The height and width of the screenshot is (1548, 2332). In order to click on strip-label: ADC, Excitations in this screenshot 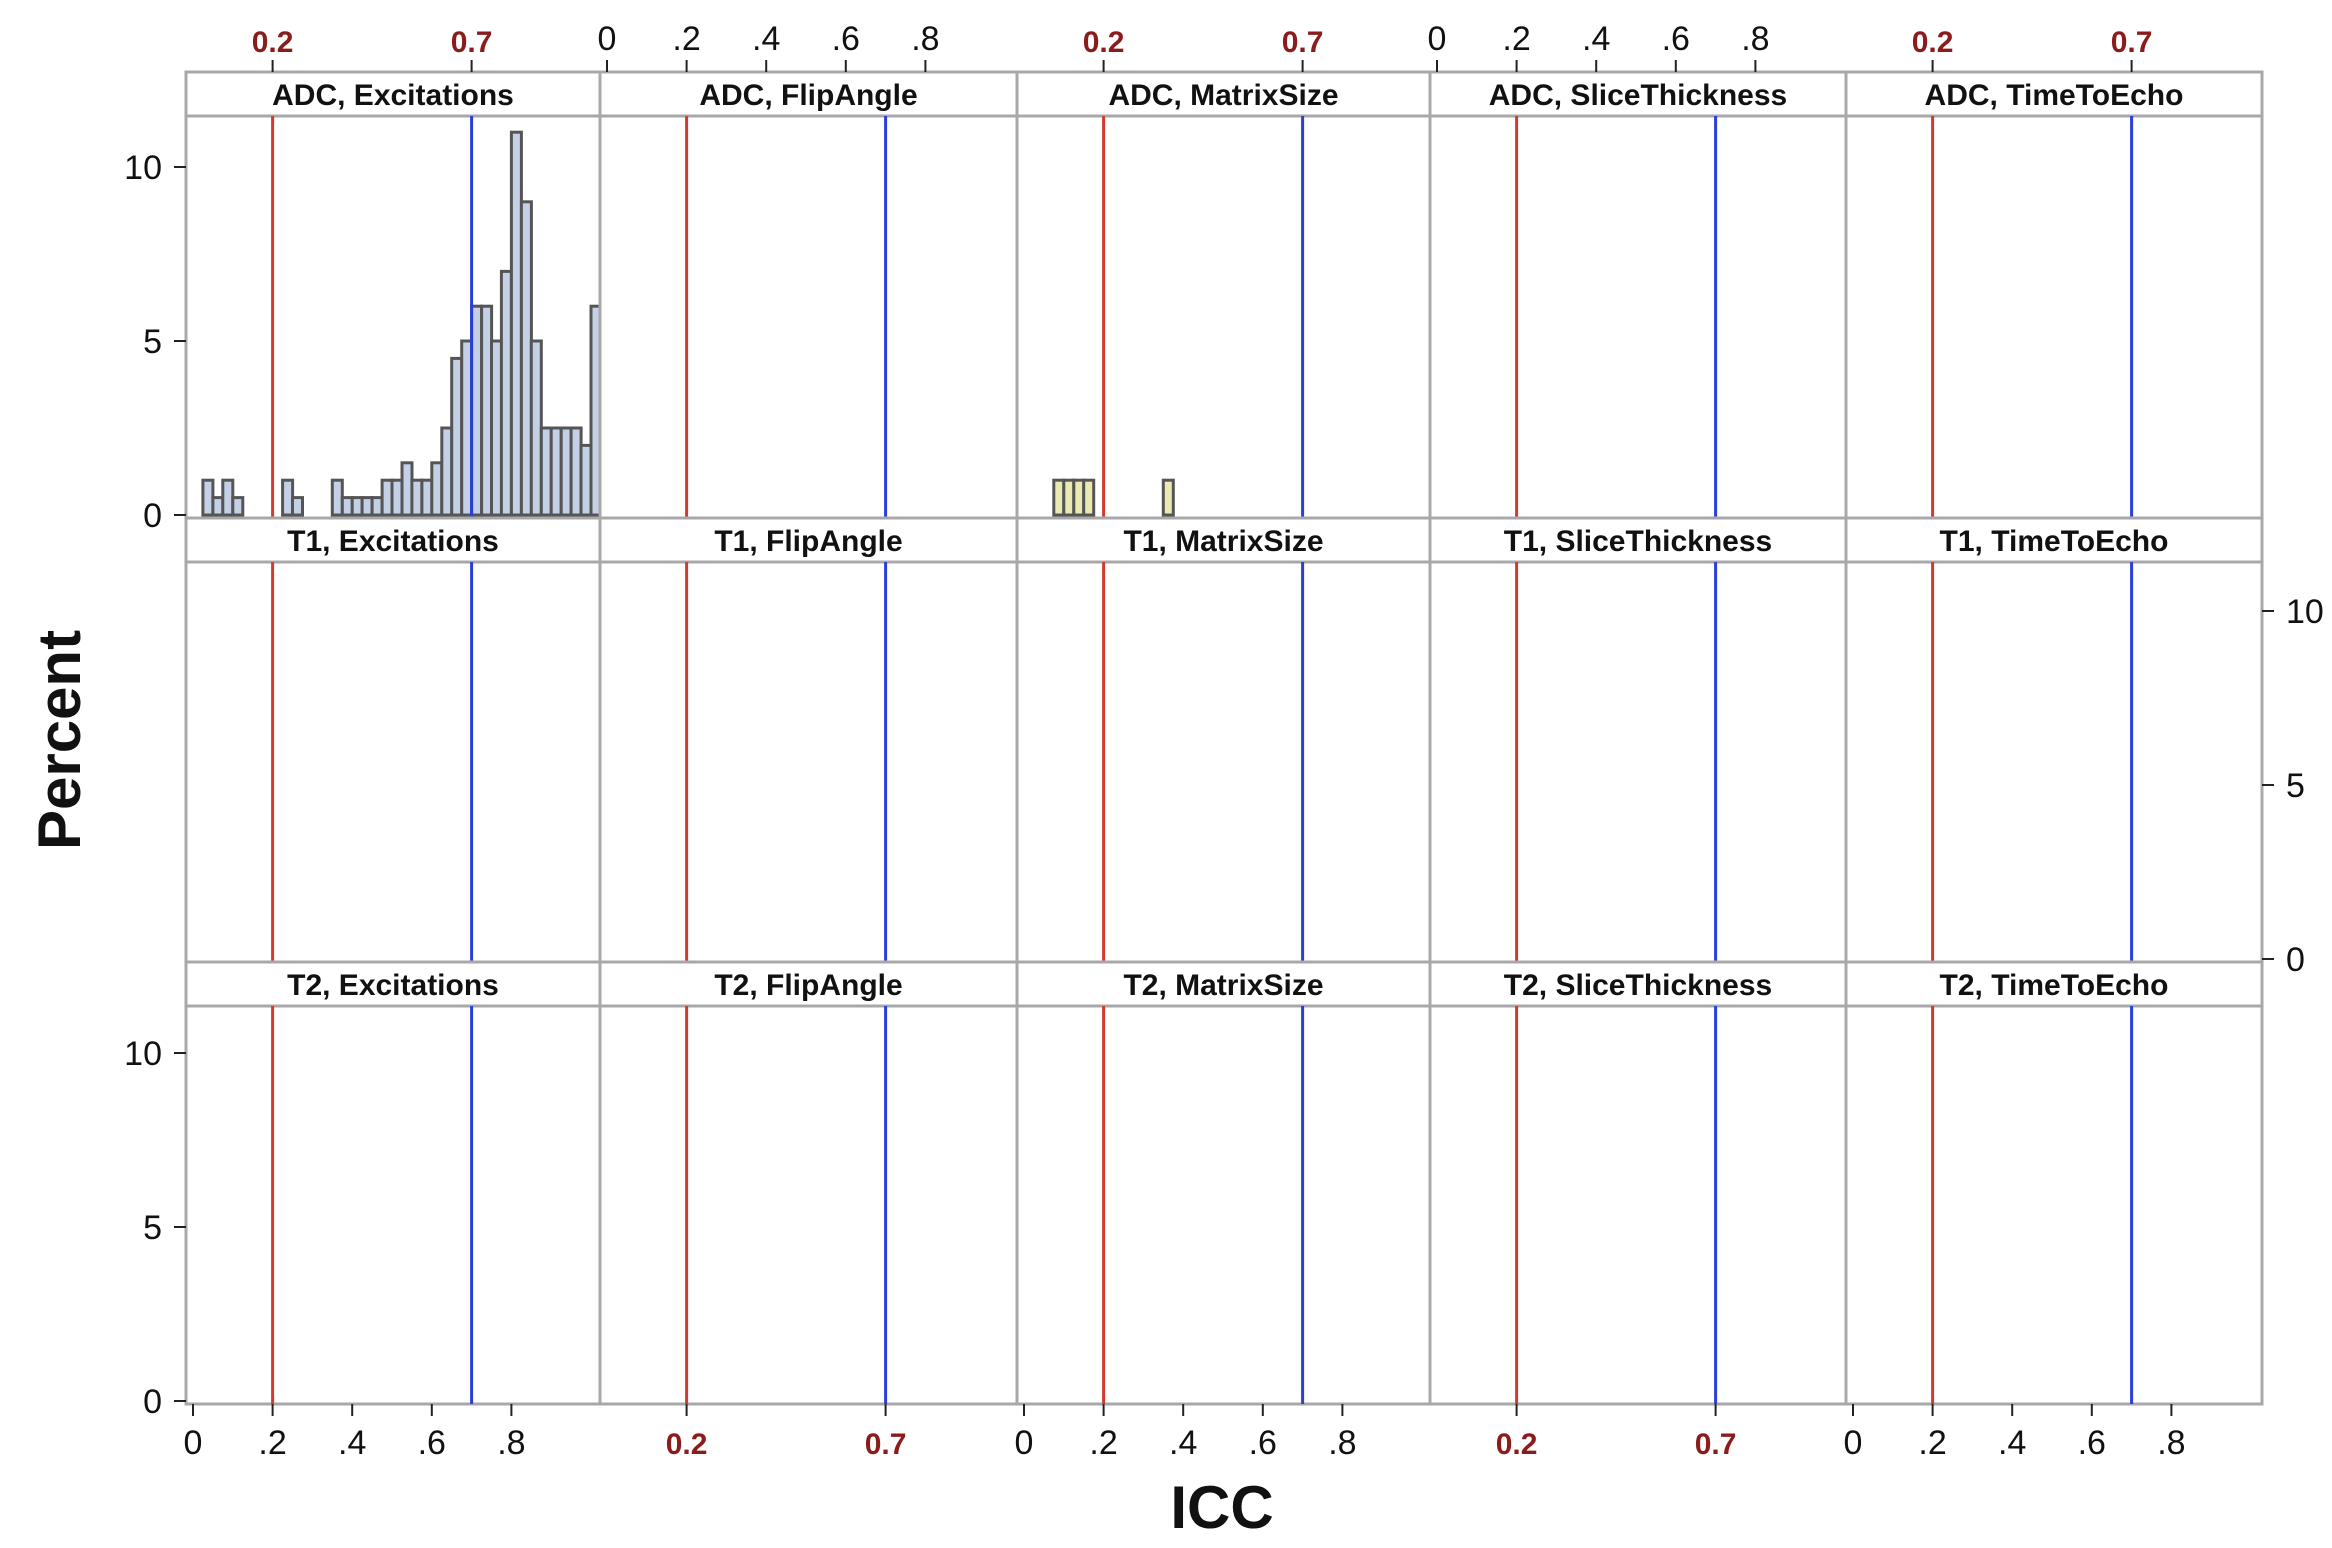, I will do `click(393, 95)`.